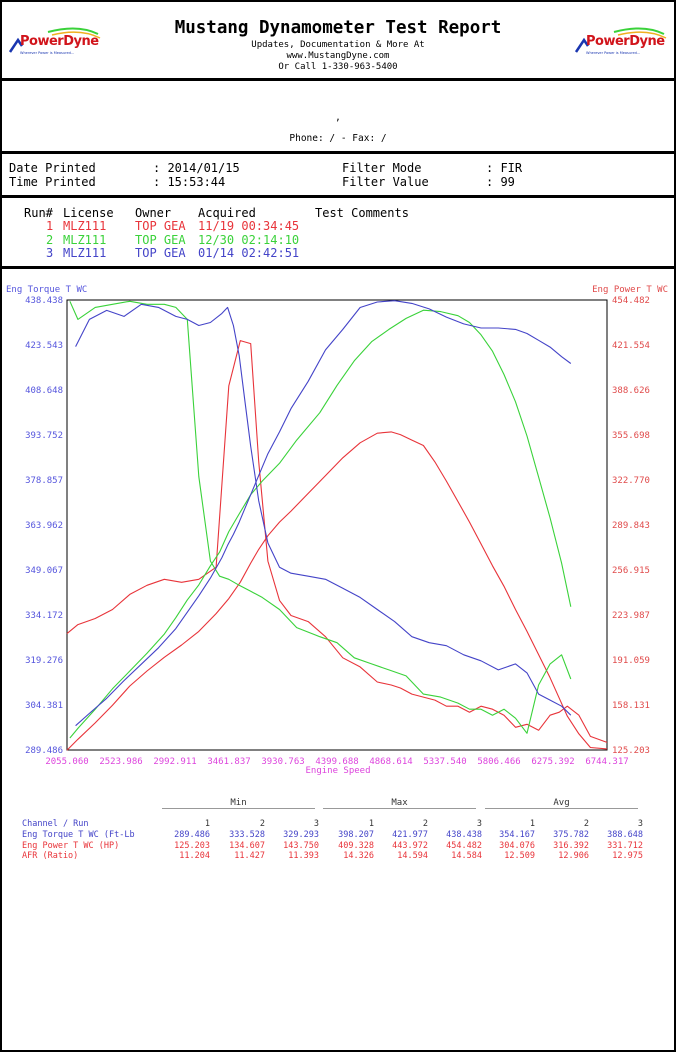 This screenshot has height=1052, width=676. I want to click on run-row-owner: TOP GEA, so click(160, 253).